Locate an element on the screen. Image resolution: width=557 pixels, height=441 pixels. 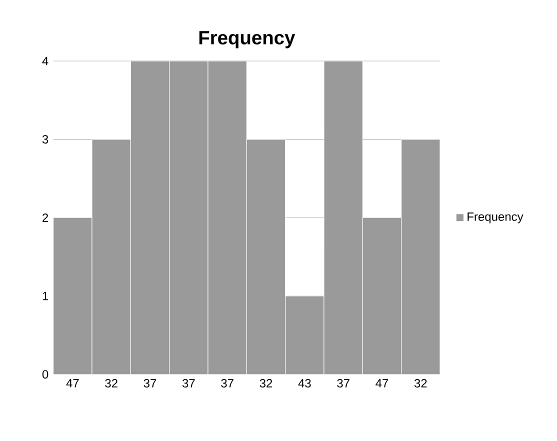
legend-label: Frequency is located at coordinates (496, 218).